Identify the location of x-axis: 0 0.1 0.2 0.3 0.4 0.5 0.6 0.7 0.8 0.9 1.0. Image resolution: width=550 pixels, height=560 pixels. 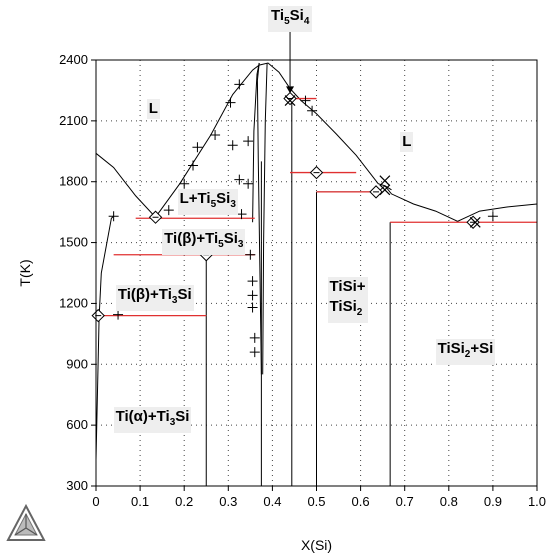
(319, 497).